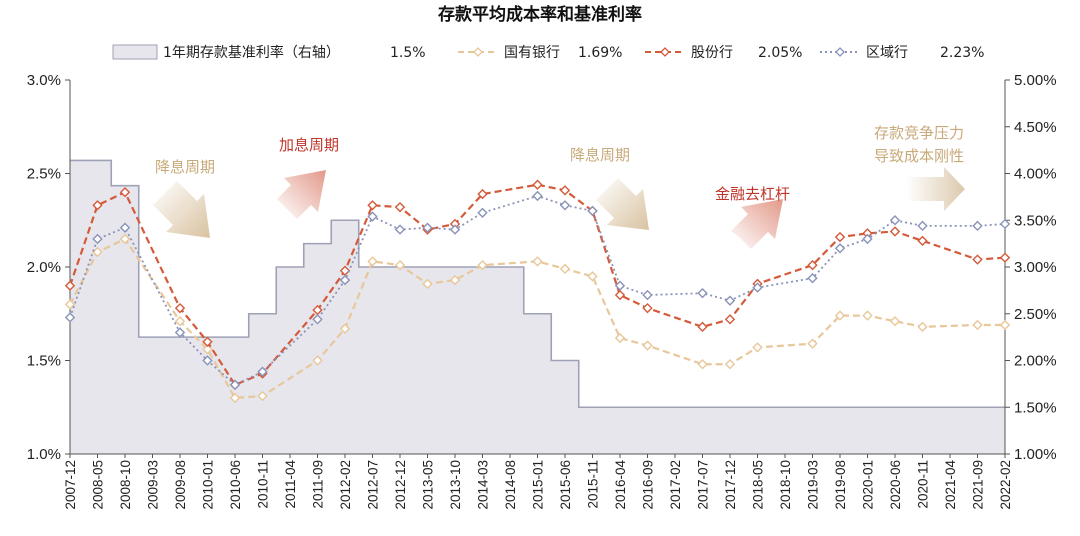 The height and width of the screenshot is (536, 1080). I want to click on x-tick-label: 2010-06, so click(235, 485).